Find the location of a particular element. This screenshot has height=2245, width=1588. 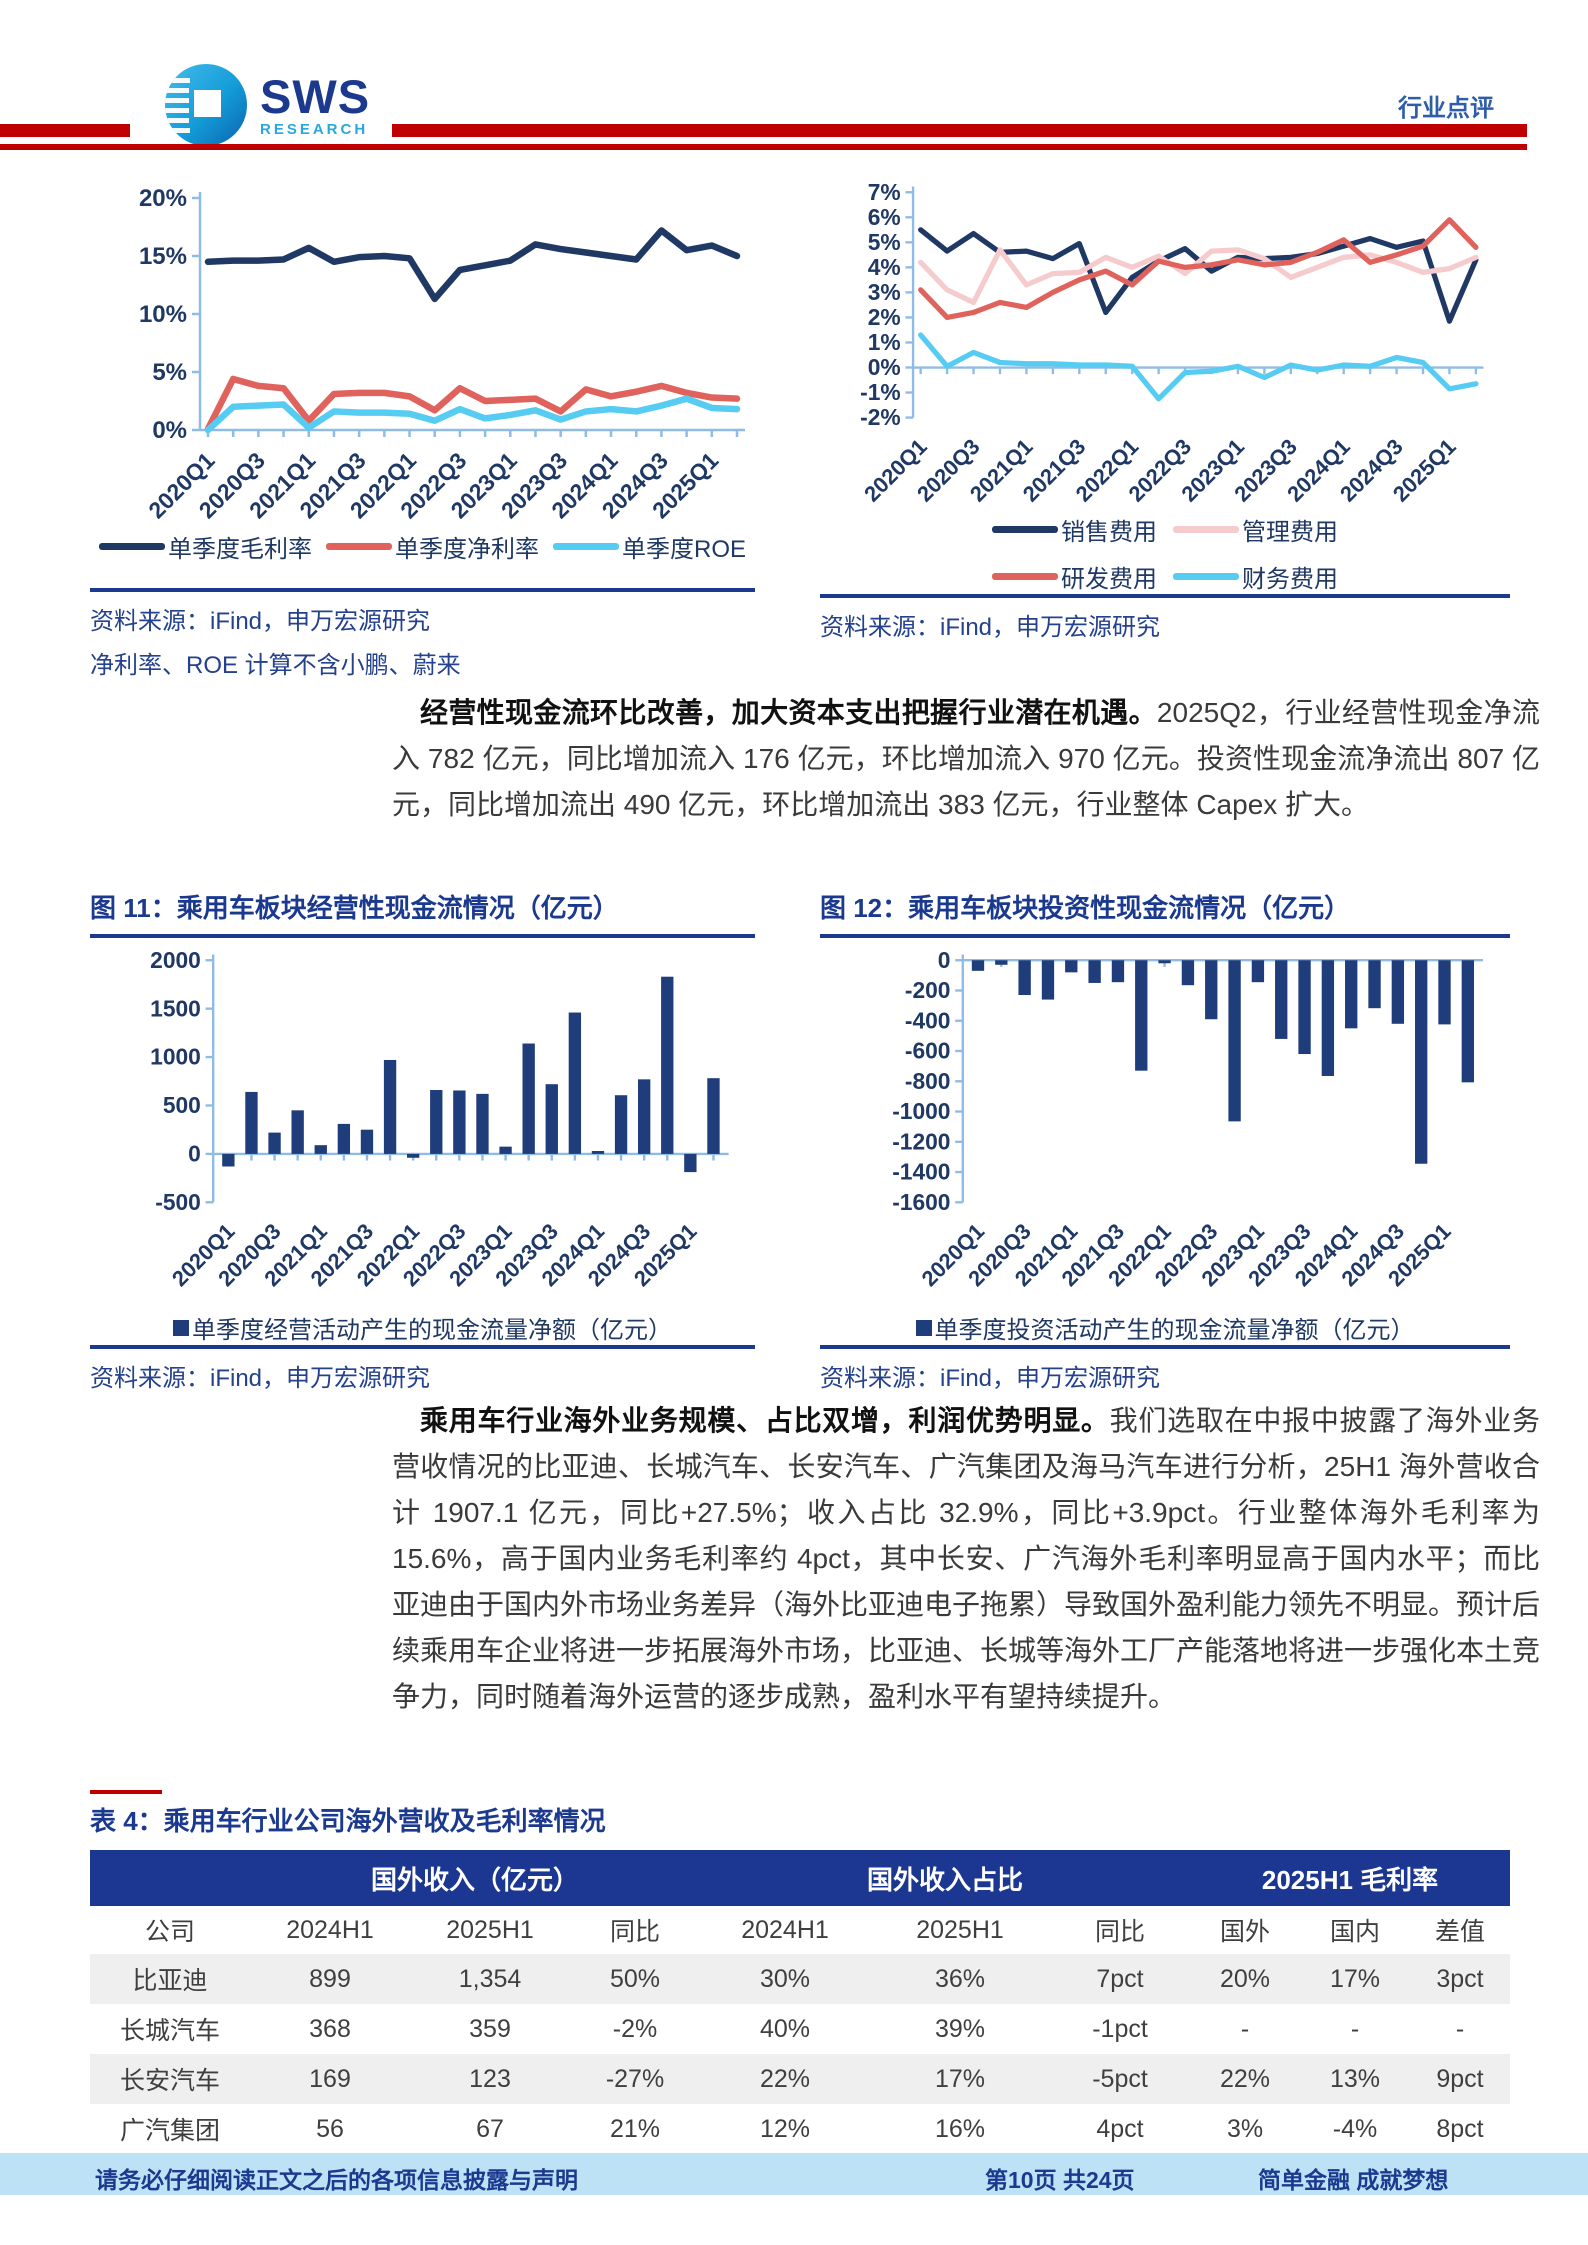

svg-text: -800 is located at coordinates (928, 1081).